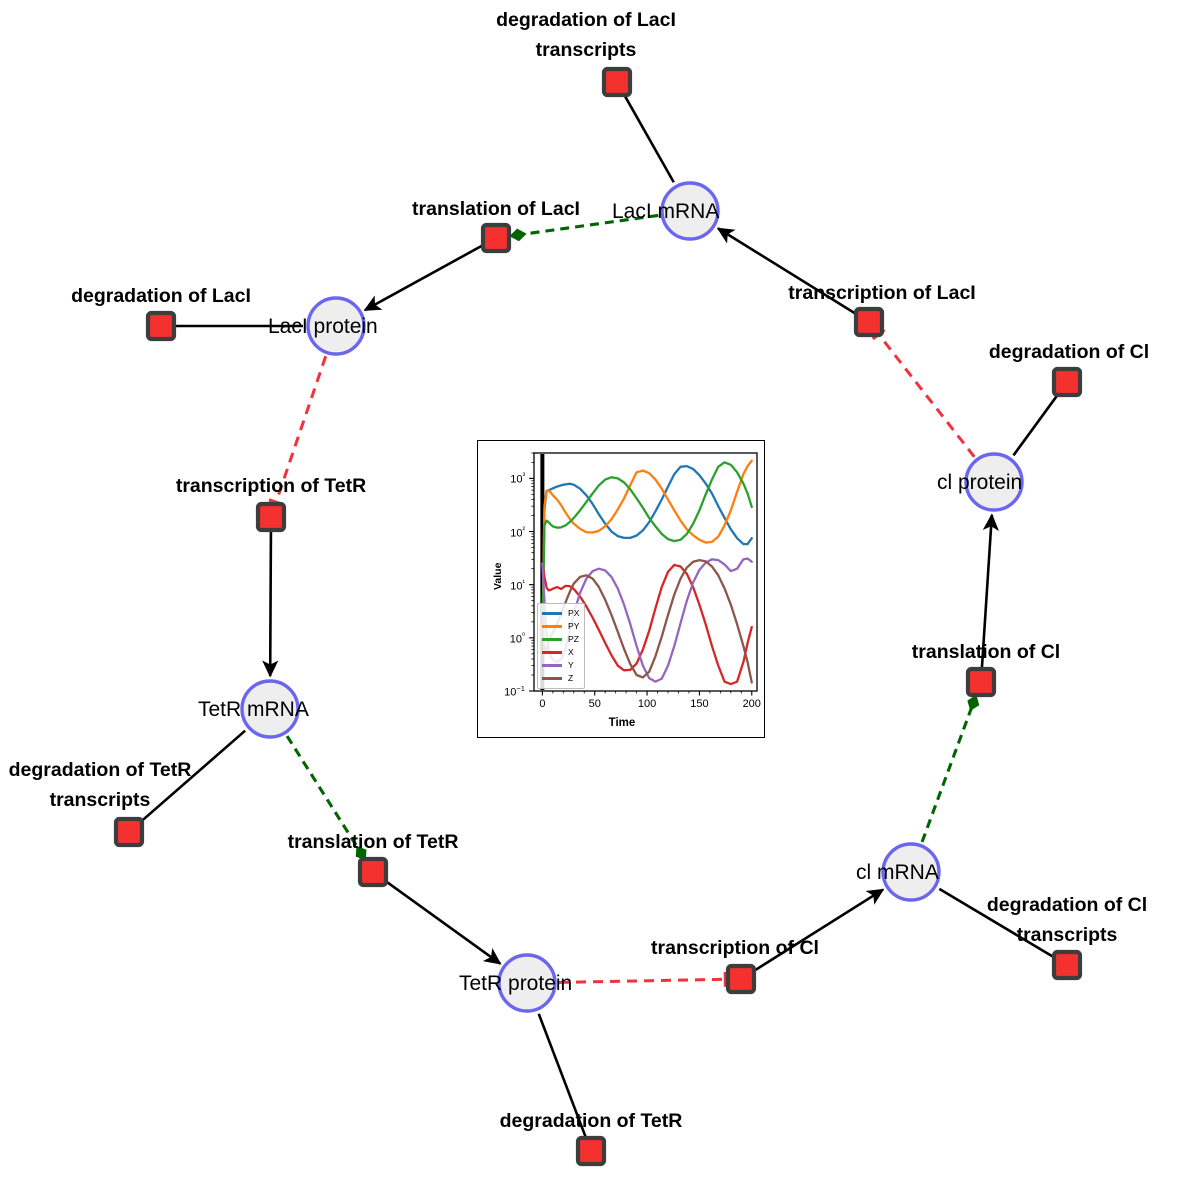 This screenshot has height=1200, width=1189. Describe the element at coordinates (542, 704) in the screenshot. I see `x-tick-label: 0` at that location.